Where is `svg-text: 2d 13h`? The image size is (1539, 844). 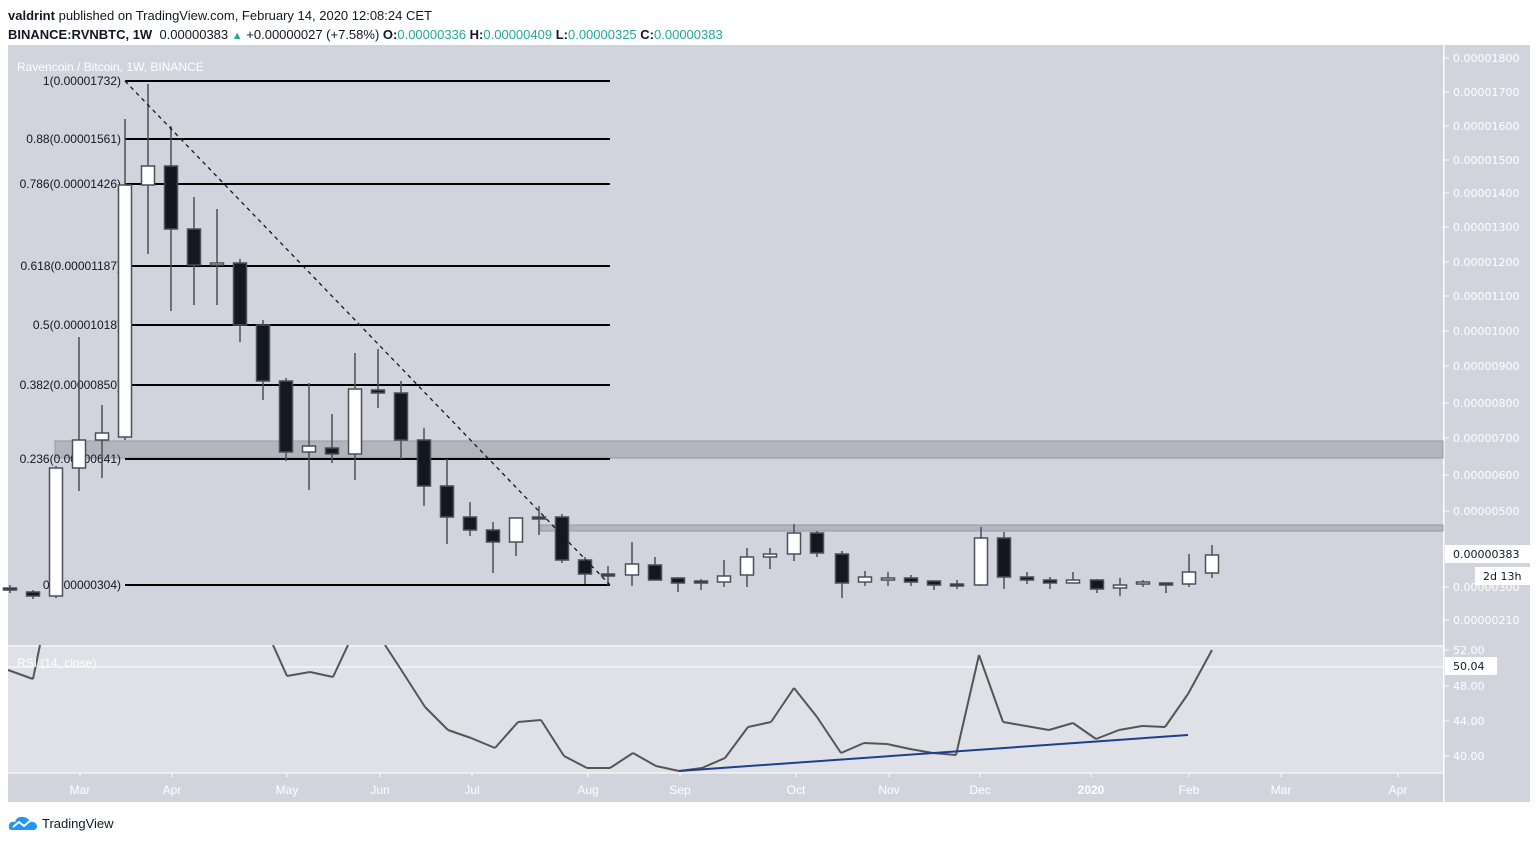
svg-text: 2d 13h is located at coordinates (1502, 576).